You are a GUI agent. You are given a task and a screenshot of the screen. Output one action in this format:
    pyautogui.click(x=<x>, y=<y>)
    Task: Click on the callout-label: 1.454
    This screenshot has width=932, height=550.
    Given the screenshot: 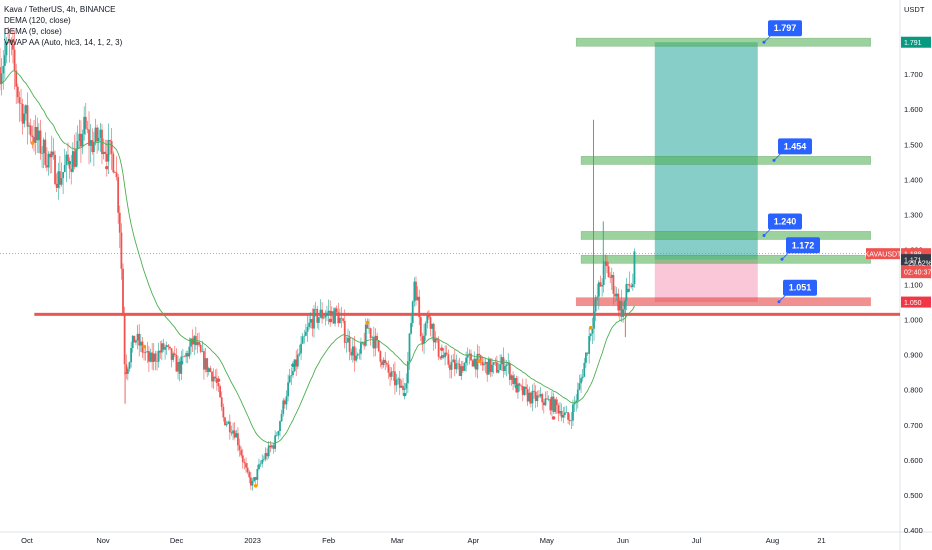 What is the action you would take?
    pyautogui.click(x=795, y=146)
    